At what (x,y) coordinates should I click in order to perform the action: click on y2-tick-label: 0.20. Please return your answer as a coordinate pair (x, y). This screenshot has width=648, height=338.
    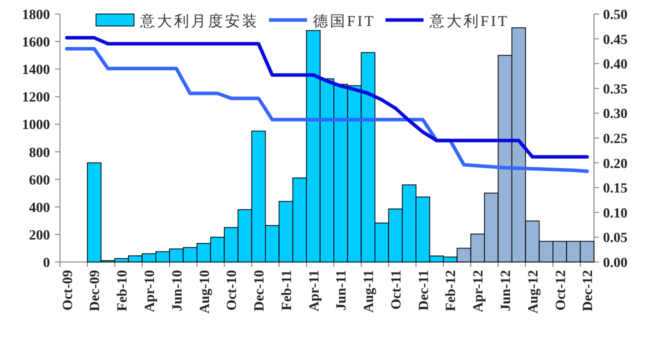
    Looking at the image, I should click on (615, 164).